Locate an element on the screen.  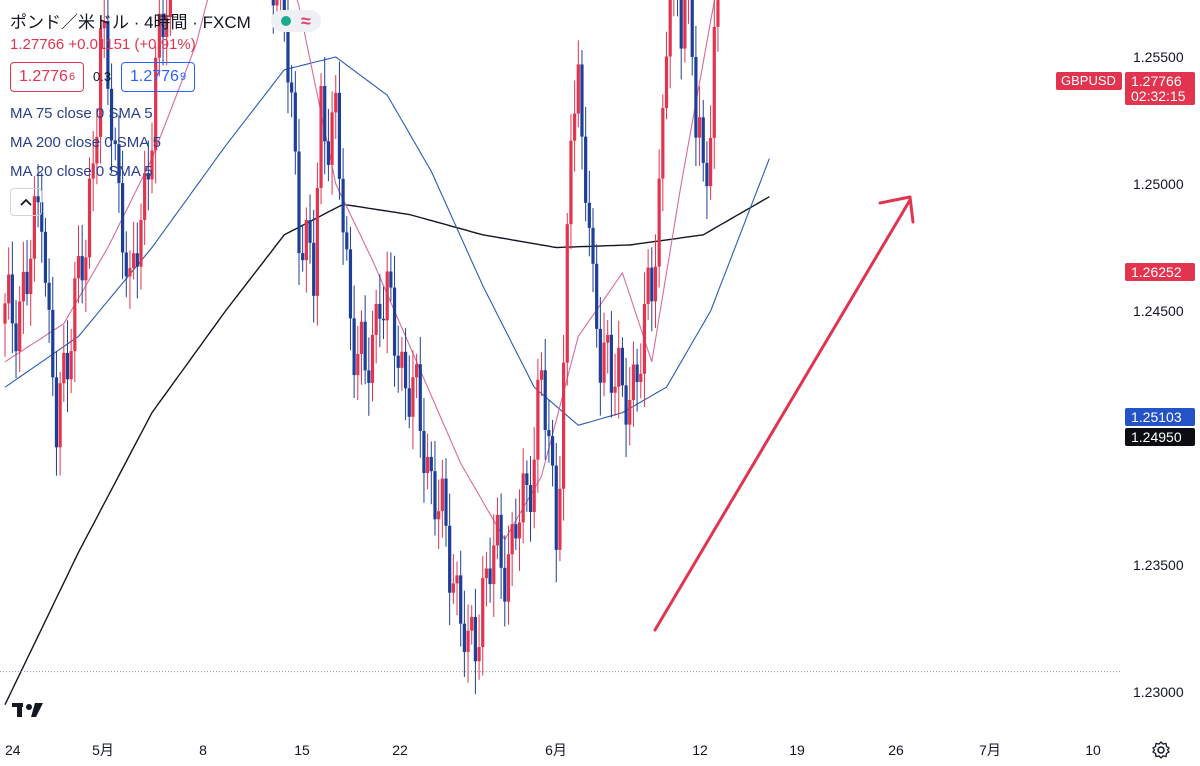
market-open-icon is located at coordinates (285, 20).